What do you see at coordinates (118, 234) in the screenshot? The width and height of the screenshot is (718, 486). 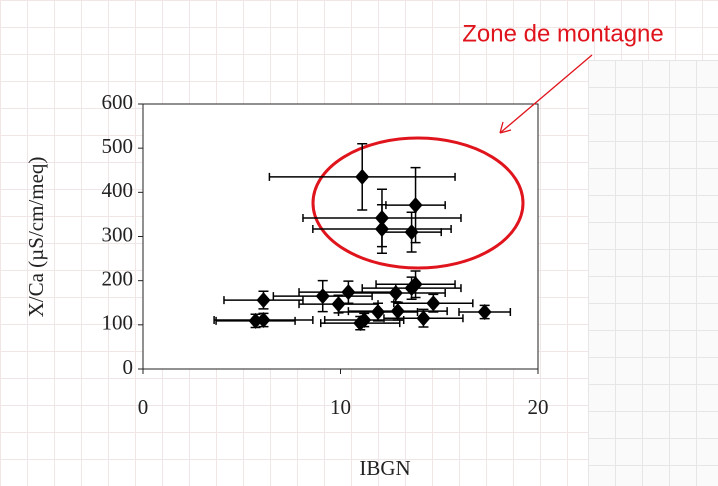 I see `y-tick-label: 300` at bounding box center [118, 234].